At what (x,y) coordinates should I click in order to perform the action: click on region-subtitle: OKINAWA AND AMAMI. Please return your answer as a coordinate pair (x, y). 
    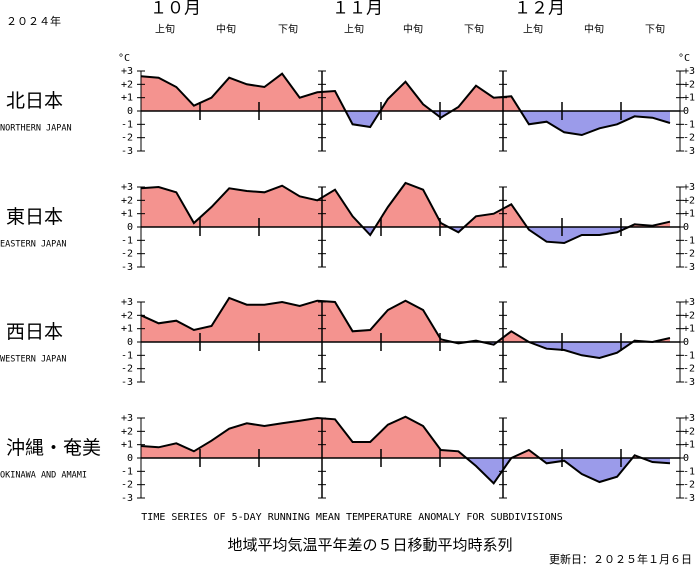
    Looking at the image, I should click on (43, 476).